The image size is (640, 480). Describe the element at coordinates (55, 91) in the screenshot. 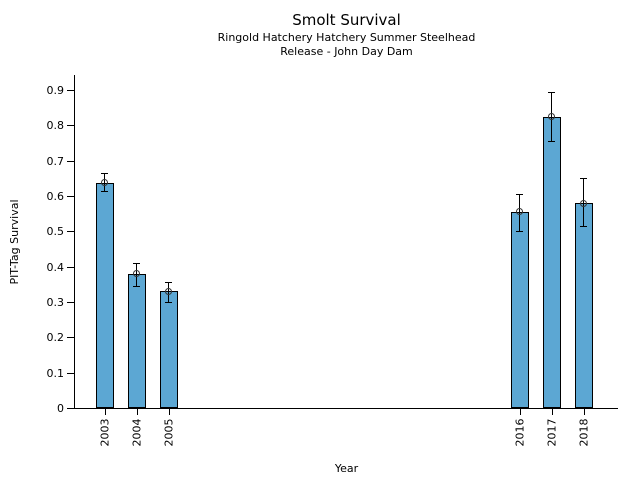

I see `y-tick-label: 0.9` at that location.